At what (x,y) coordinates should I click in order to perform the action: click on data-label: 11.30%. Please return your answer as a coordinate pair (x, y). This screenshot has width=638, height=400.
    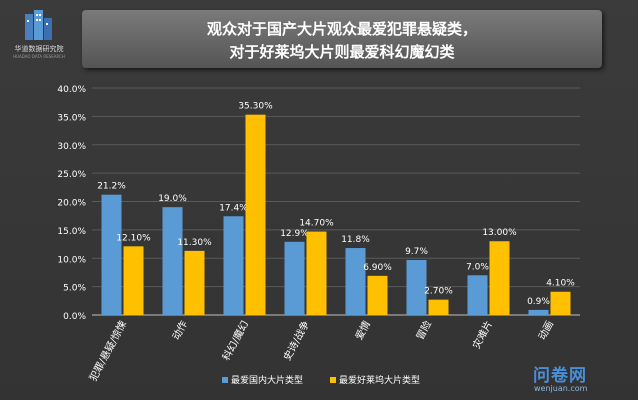
    Looking at the image, I should click on (194, 243).